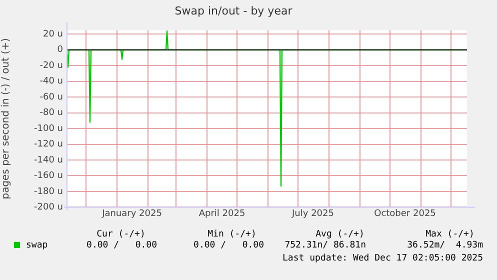  I want to click on y-tick-label: -40 u, so click(51, 81).